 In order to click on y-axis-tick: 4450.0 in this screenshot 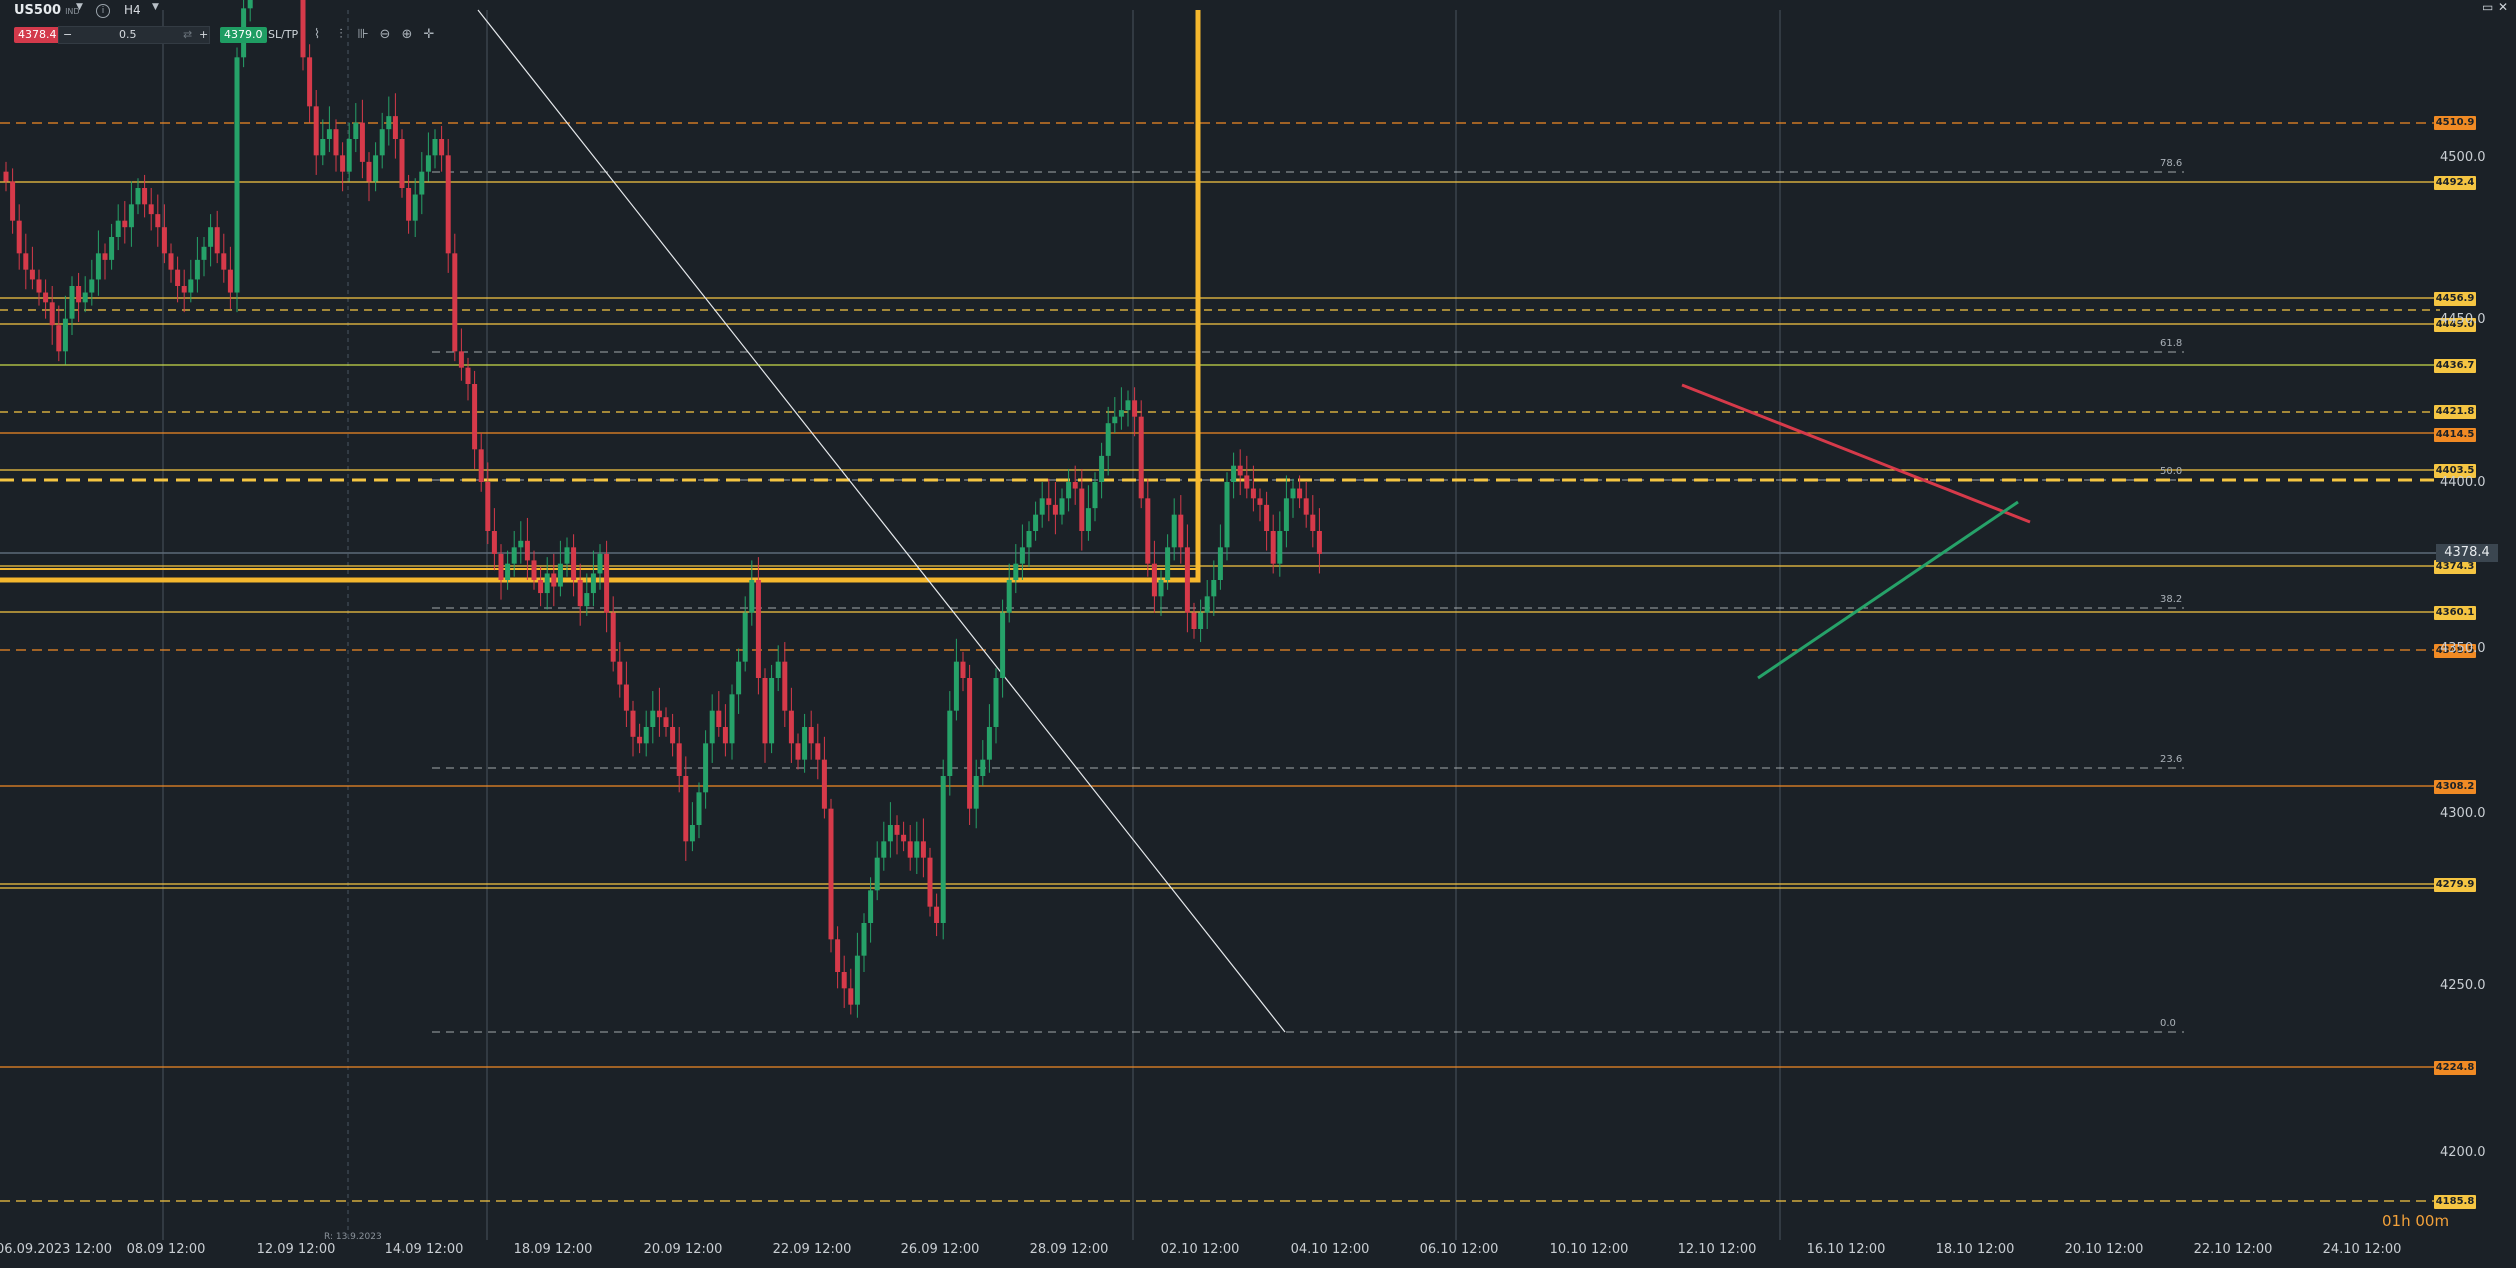, I will do `click(2463, 319)`.